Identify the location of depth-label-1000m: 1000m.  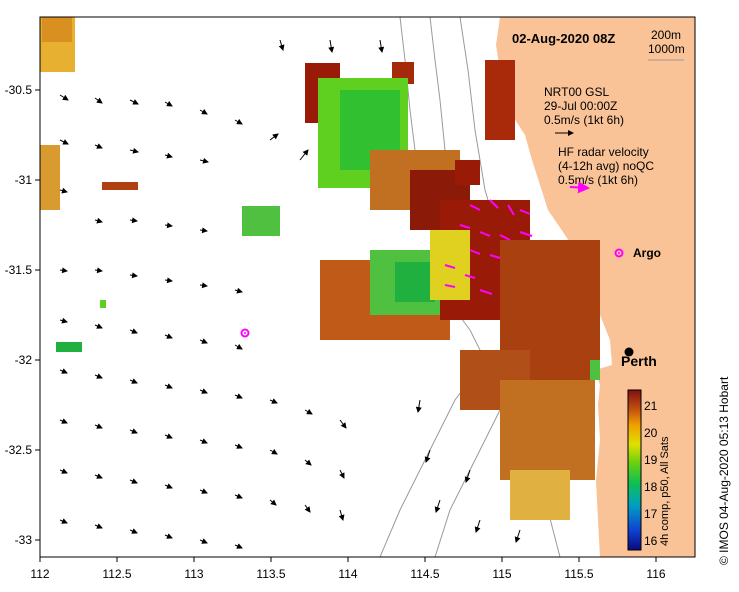
(666, 49).